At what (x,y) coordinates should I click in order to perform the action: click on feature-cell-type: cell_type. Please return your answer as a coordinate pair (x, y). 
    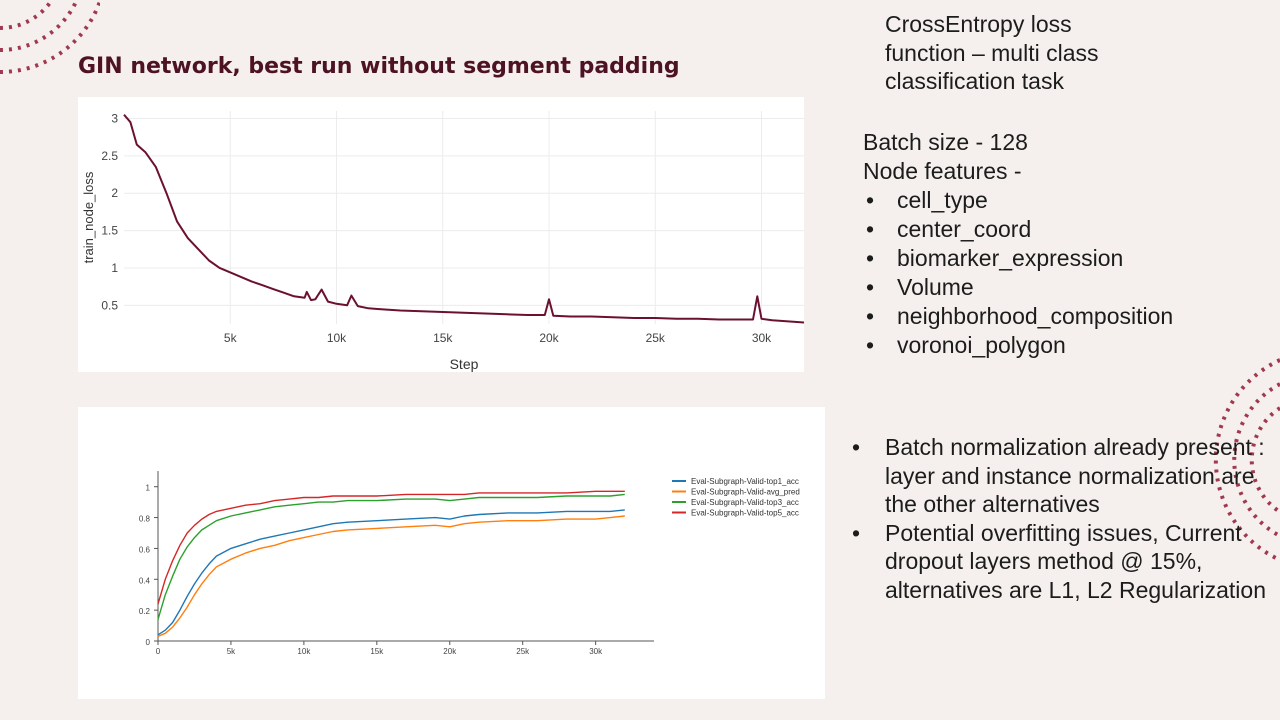
    Looking at the image, I should click on (942, 200).